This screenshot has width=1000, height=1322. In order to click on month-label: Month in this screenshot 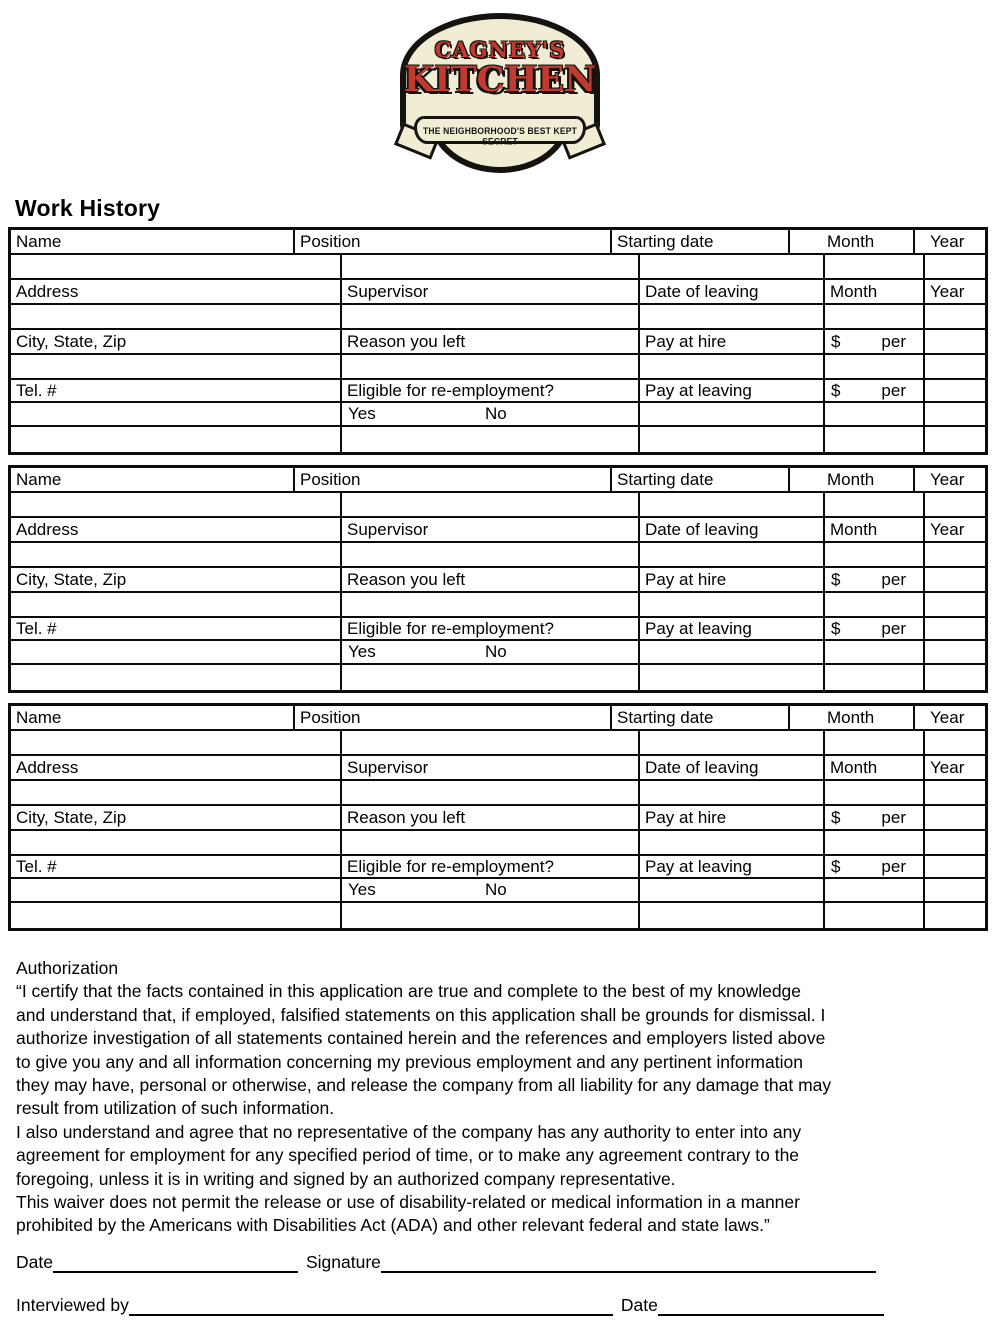, I will do `click(850, 479)`.